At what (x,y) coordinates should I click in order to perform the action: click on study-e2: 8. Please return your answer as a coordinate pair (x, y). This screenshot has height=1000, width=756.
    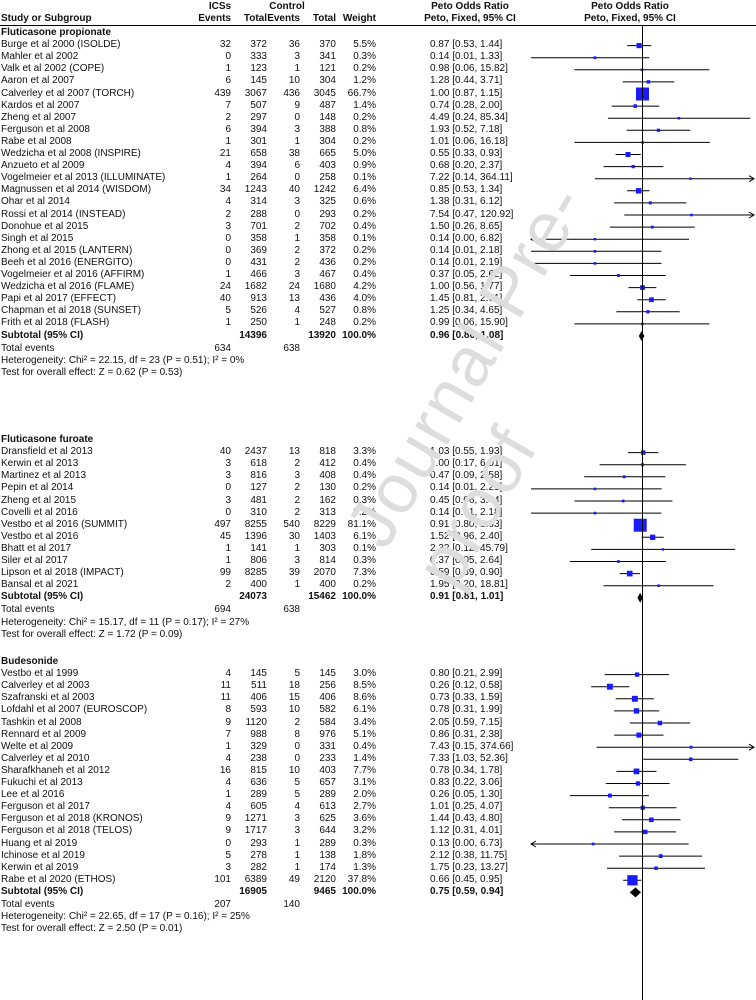
    Looking at the image, I should click on (297, 734).